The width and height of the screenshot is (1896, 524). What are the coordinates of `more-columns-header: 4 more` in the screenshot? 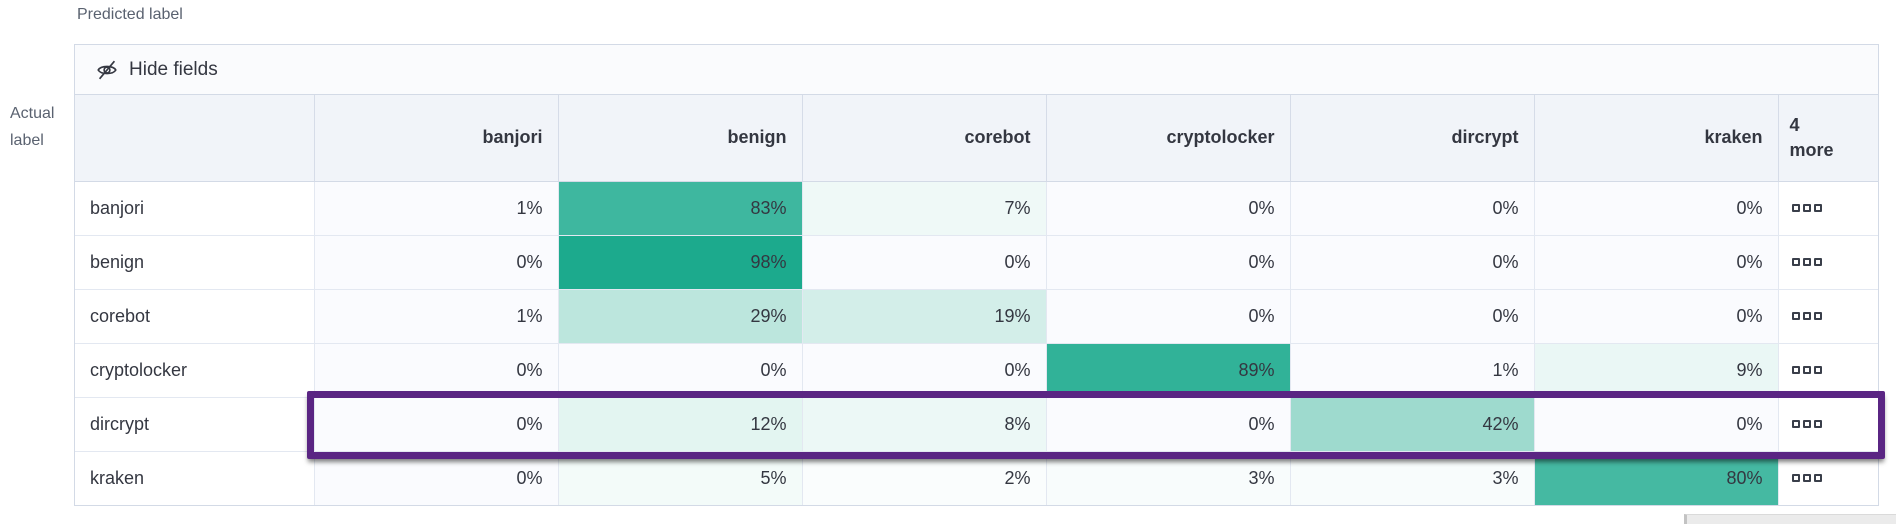 It's located at (1828, 138).